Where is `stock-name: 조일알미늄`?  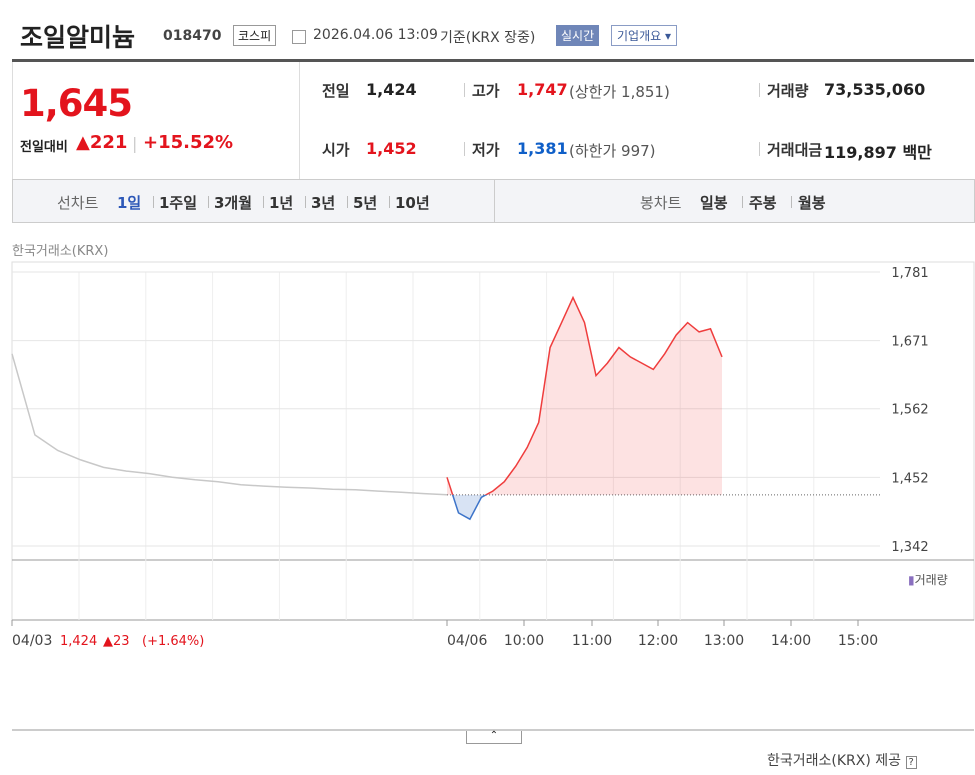 stock-name: 조일알미늄 is located at coordinates (78, 37).